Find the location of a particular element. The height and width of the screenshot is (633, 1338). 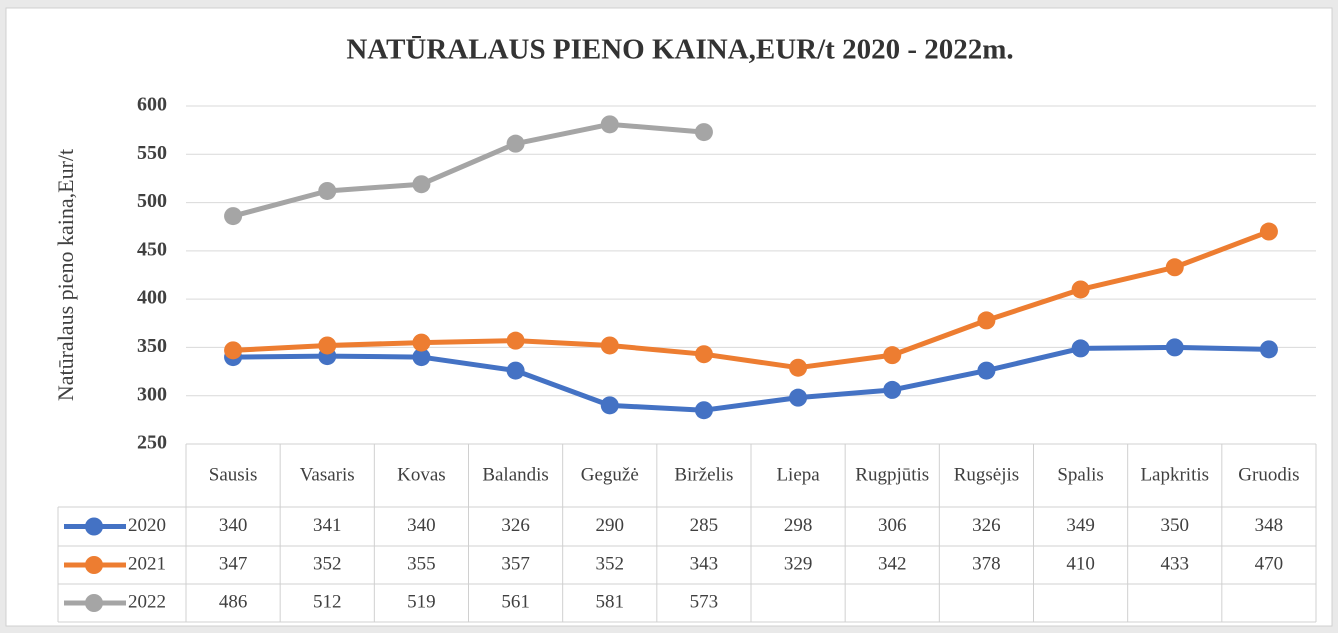

table-value: 512 is located at coordinates (327, 601).